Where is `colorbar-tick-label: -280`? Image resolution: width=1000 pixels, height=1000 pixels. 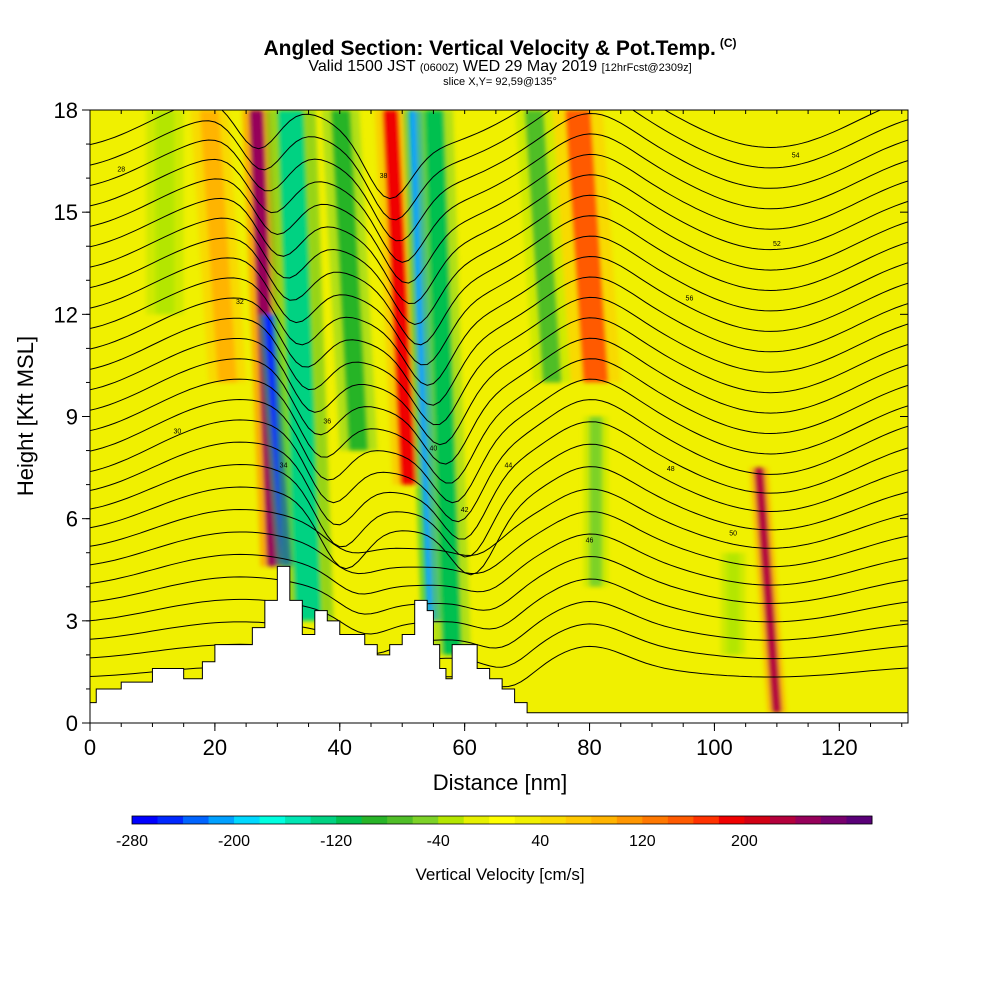 colorbar-tick-label: -280 is located at coordinates (132, 841).